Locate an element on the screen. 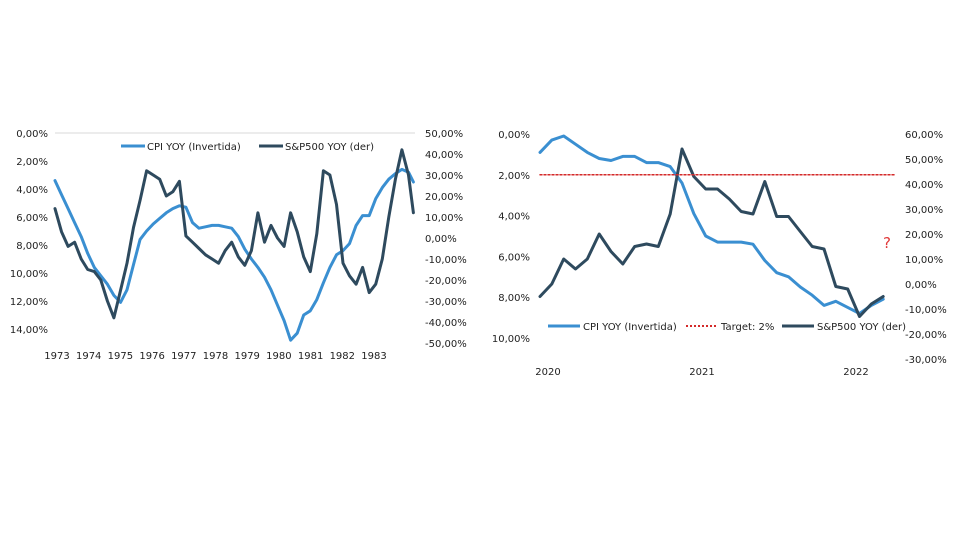 The width and height of the screenshot is (960, 540). chart1-left-tick-label: 2,00% is located at coordinates (32, 162).